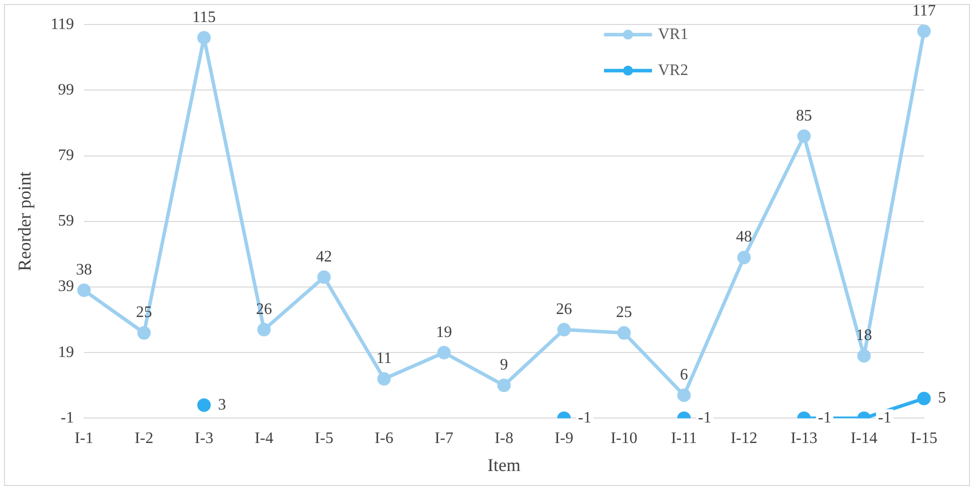 The width and height of the screenshot is (974, 490). Describe the element at coordinates (384, 359) in the screenshot. I see `data-label: 11` at that location.